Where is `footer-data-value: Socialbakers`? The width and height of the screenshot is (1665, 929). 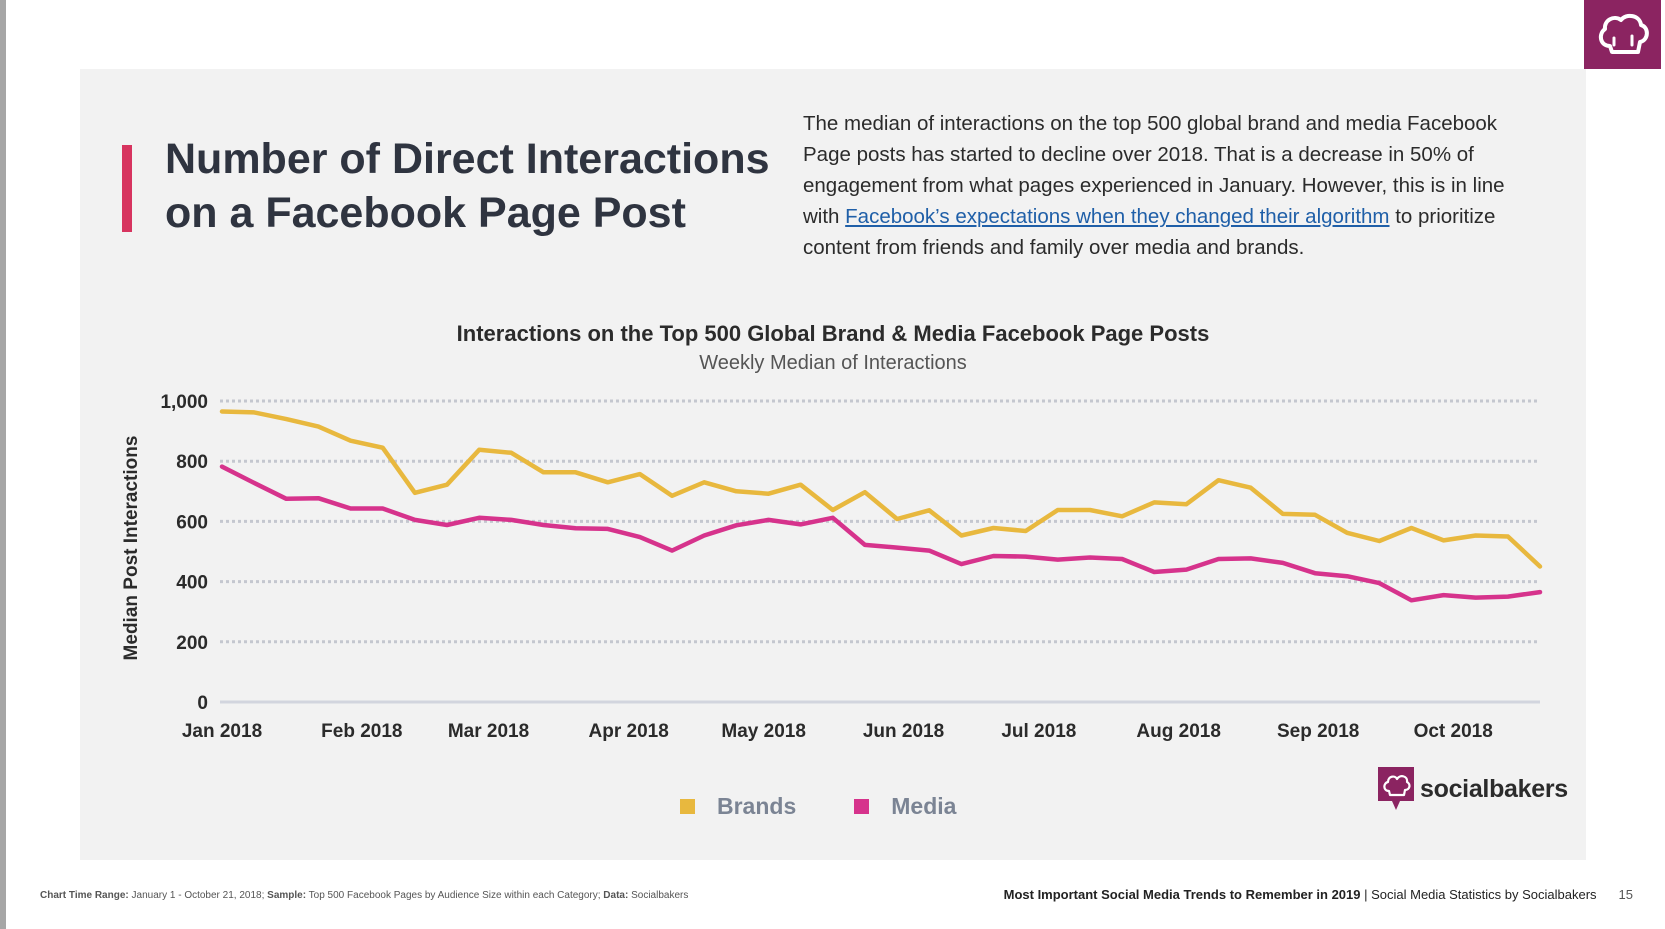
footer-data-value: Socialbakers is located at coordinates (658, 895).